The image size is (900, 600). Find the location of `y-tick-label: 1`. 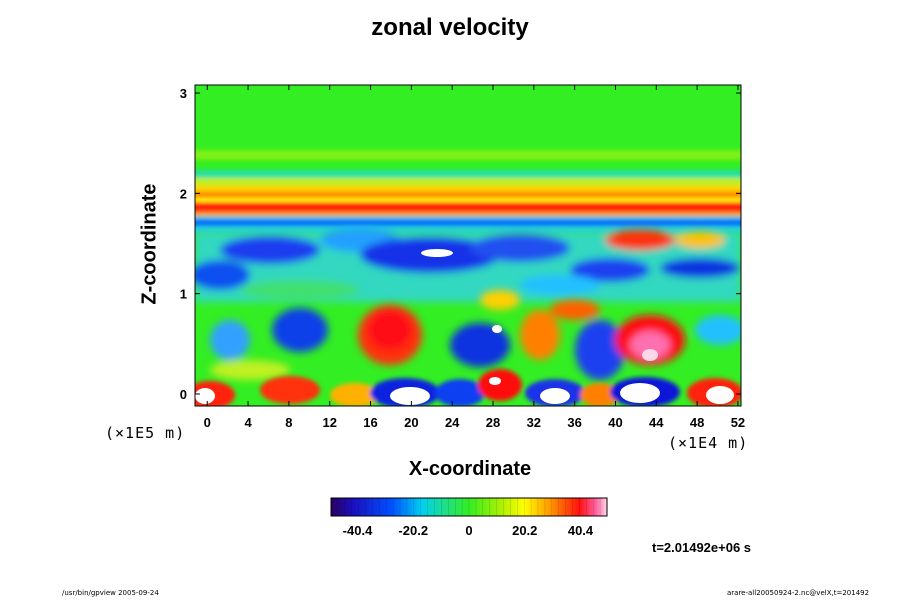

y-tick-label: 1 is located at coordinates (183, 294).